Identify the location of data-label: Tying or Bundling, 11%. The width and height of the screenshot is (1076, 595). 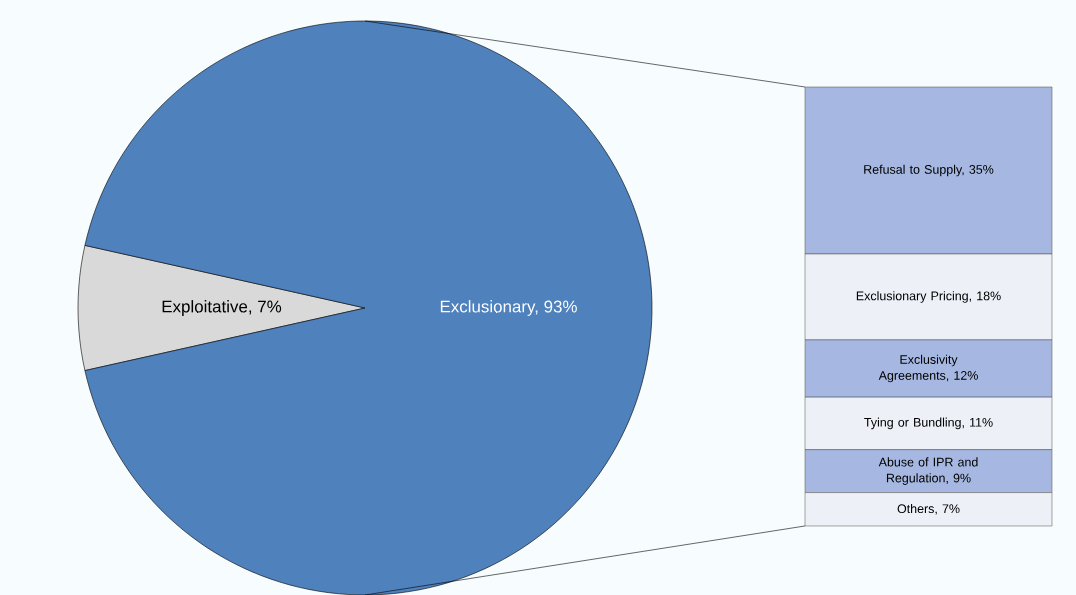
(928, 423).